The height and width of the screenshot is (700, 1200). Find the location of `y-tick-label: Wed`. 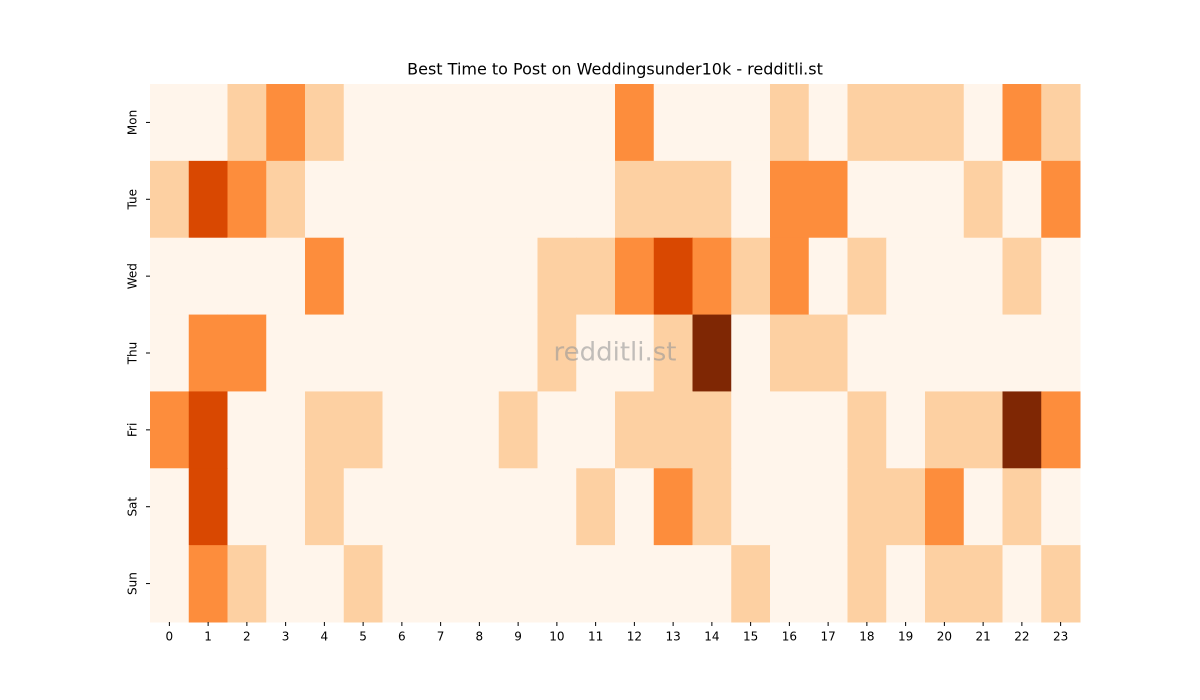

y-tick-label: Wed is located at coordinates (133, 276).